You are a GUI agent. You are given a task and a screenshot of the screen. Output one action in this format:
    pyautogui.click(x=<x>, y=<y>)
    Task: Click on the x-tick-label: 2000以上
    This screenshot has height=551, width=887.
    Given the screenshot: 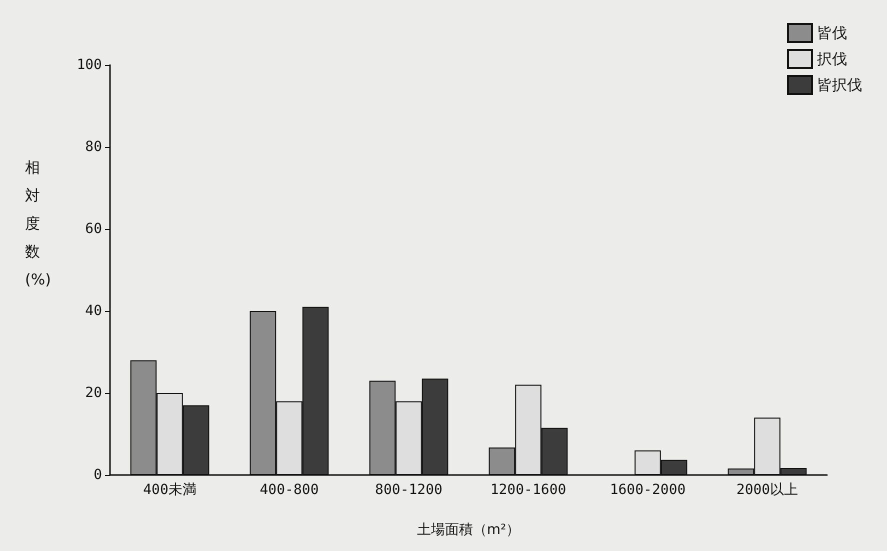 What is the action you would take?
    pyautogui.click(x=767, y=490)
    